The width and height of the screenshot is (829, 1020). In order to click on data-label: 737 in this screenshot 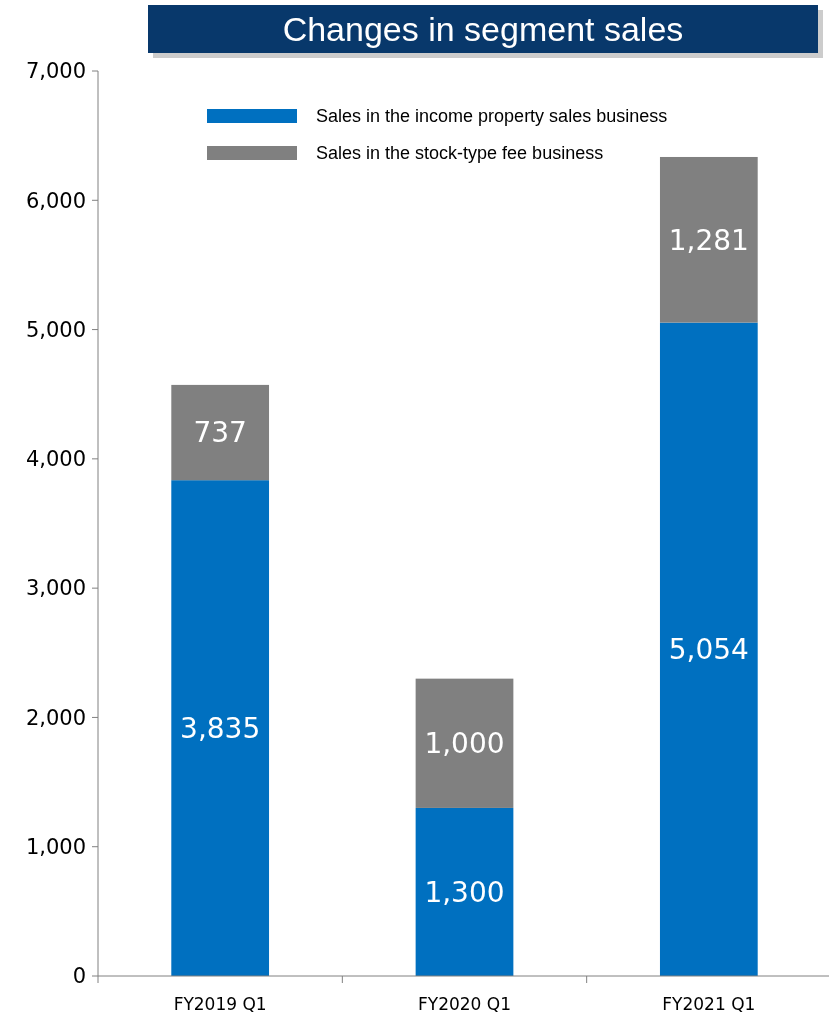, I will do `click(220, 433)`.